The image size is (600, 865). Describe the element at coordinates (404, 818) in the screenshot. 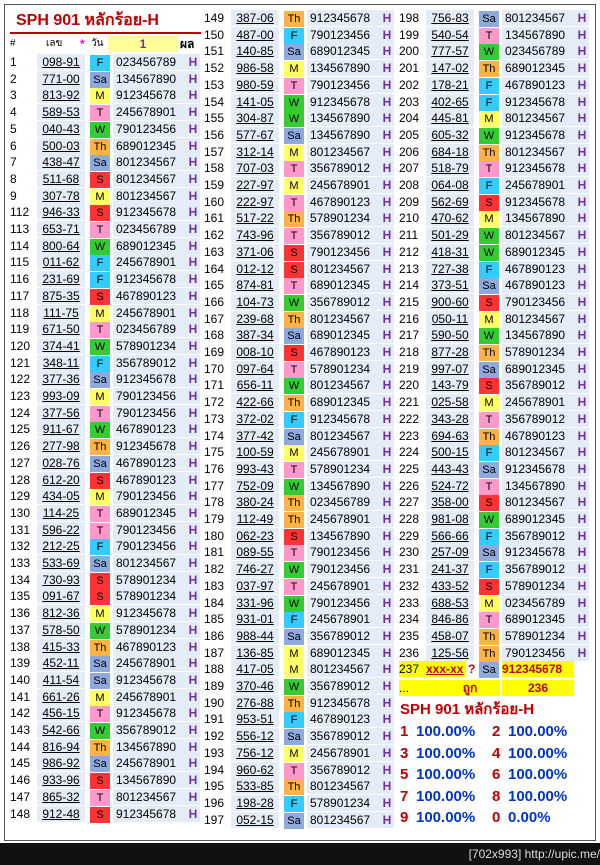

I see `summary-digit: 9` at that location.